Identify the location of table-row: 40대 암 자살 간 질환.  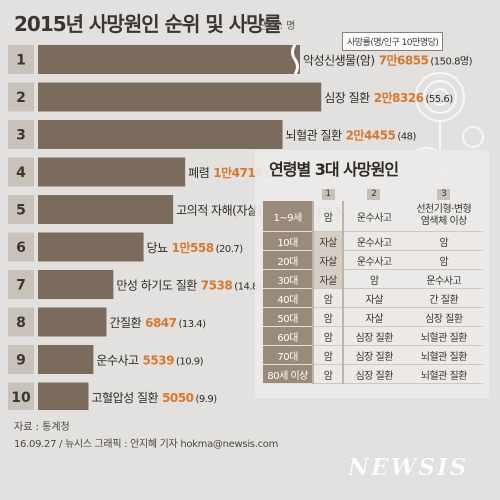
(373, 298).